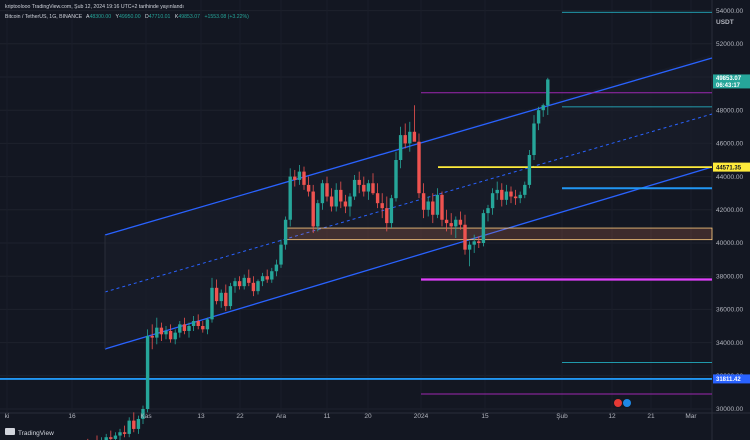 The image size is (750, 440). What do you see at coordinates (351, 416) in the screenshot?
I see `time-axis: ki 16 Kas 13 22 Ara 11 20 2024 15 Şub 12 21 Mar` at bounding box center [351, 416].